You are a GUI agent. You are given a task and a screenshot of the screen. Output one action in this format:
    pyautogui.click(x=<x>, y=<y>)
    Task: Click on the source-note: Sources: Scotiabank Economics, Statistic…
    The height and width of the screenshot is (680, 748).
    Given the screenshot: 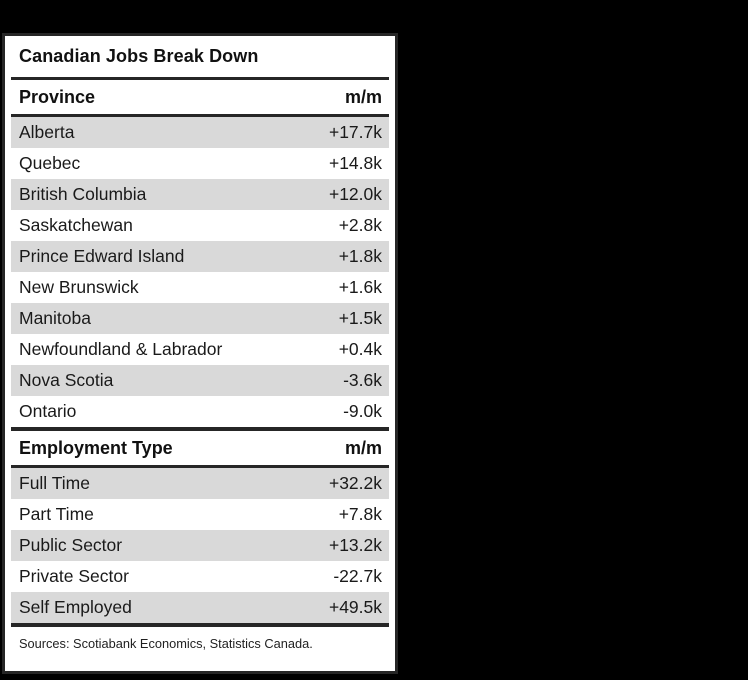 What is the action you would take?
    pyautogui.click(x=166, y=643)
    